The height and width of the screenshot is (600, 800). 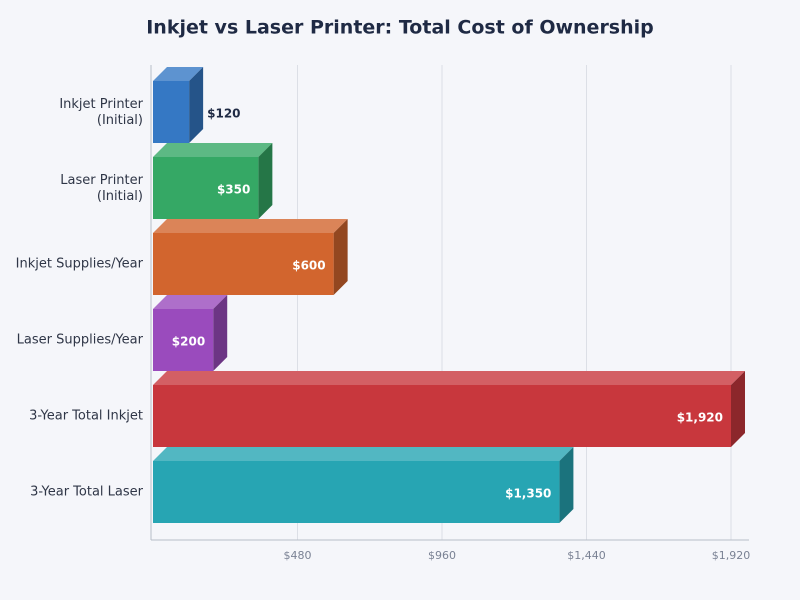 I want to click on y-tick-label: 3-Year Total Inkjet, so click(x=86, y=416).